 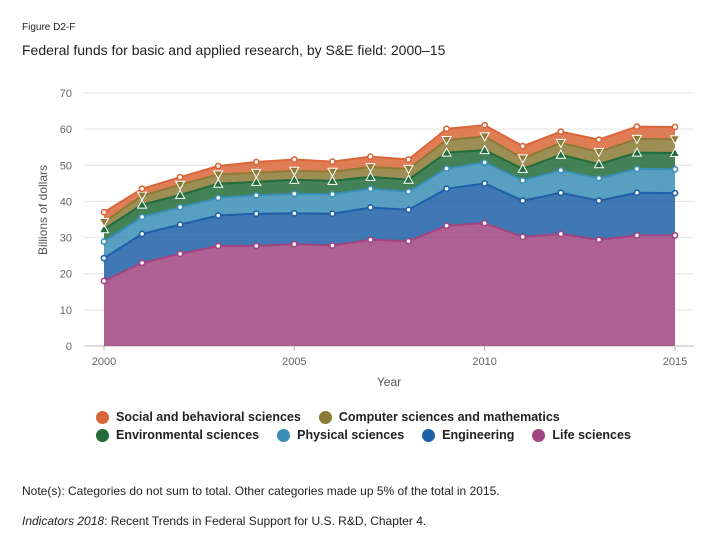 I want to click on point-life-sciences-2007, so click(x=370, y=240).